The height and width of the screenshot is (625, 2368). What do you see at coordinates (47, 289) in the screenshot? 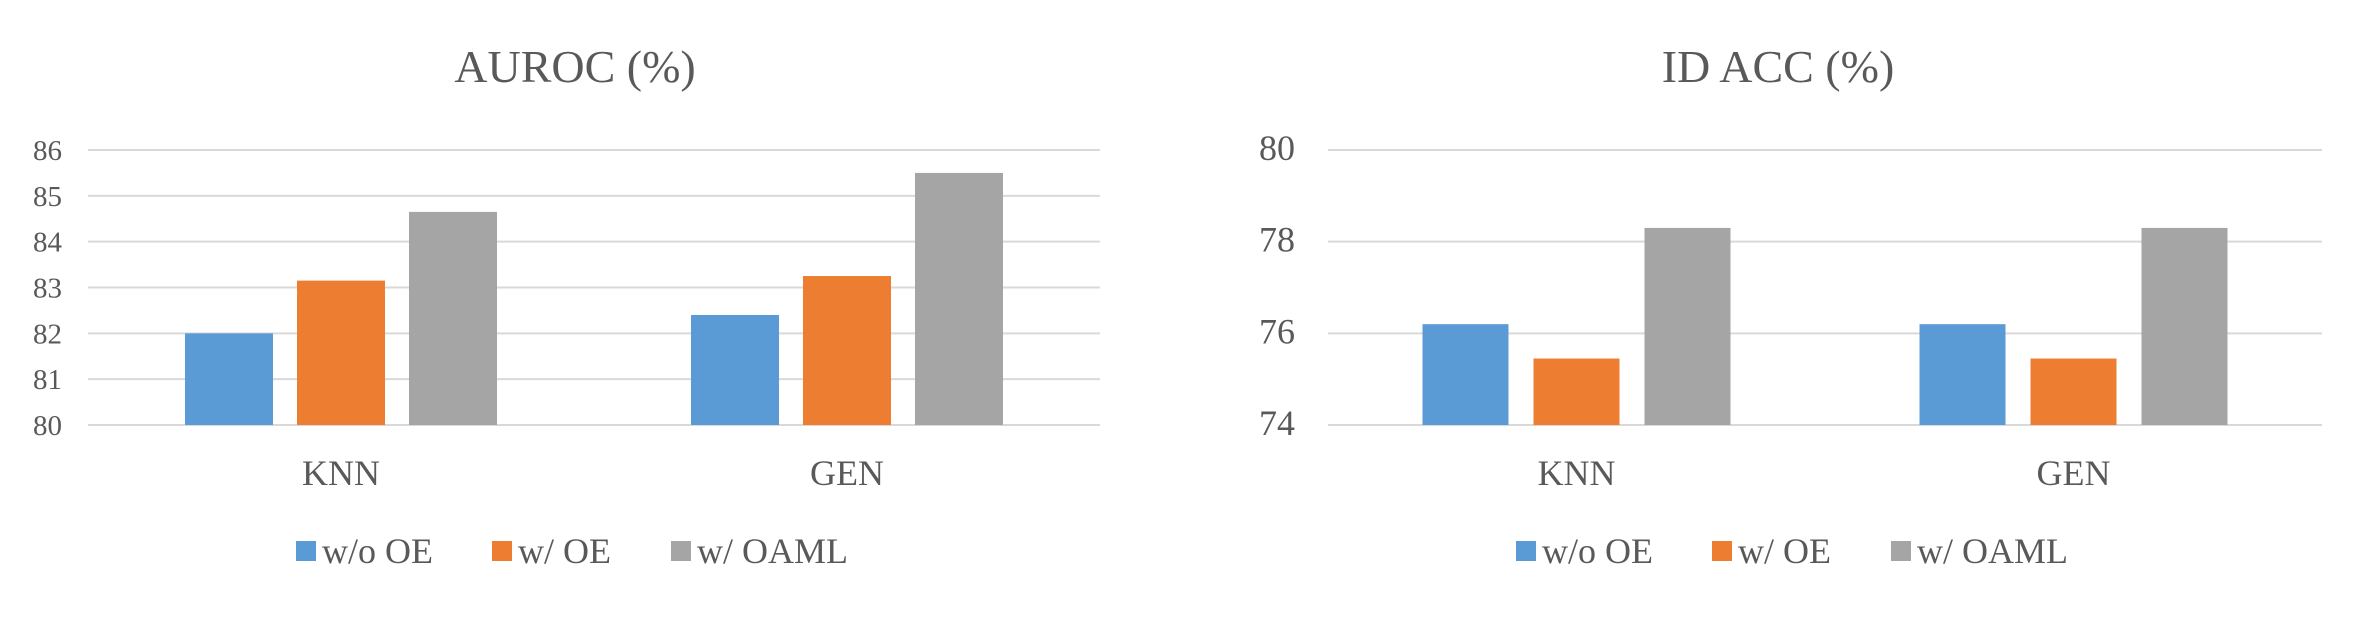
I see `y-tick-label: 83` at bounding box center [47, 289].